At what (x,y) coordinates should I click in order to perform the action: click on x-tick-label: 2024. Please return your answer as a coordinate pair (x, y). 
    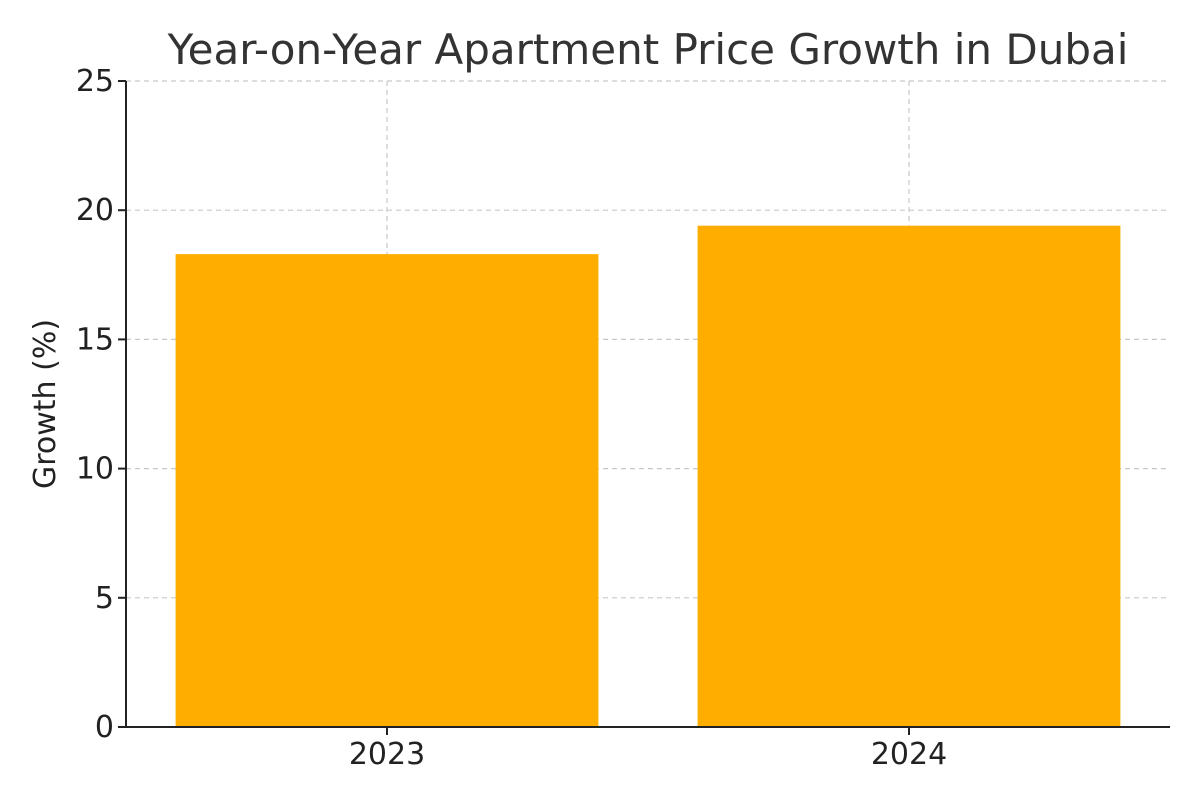
    Looking at the image, I should click on (909, 754).